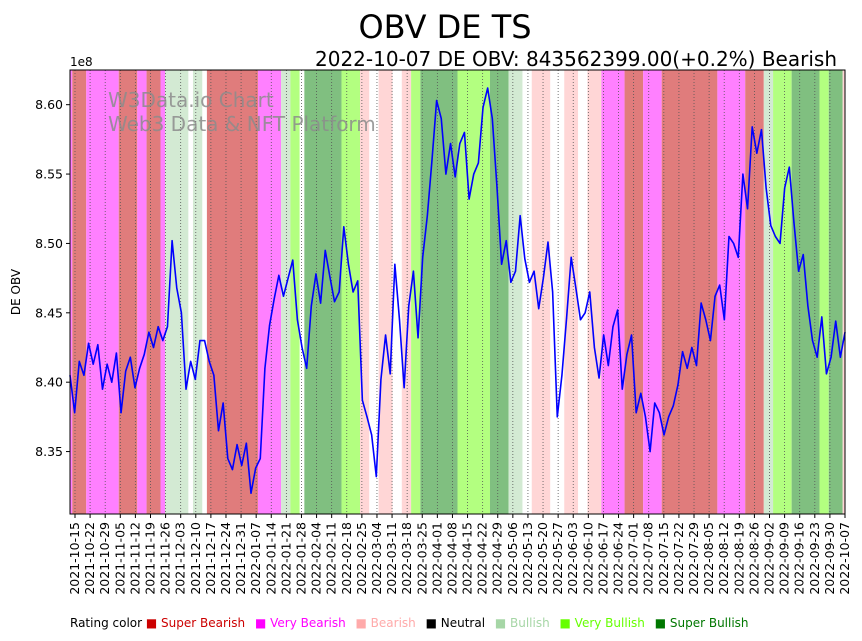 The width and height of the screenshot is (862, 641). Describe the element at coordinates (49, 104) in the screenshot. I see `y-tick-label: 8.60` at that location.